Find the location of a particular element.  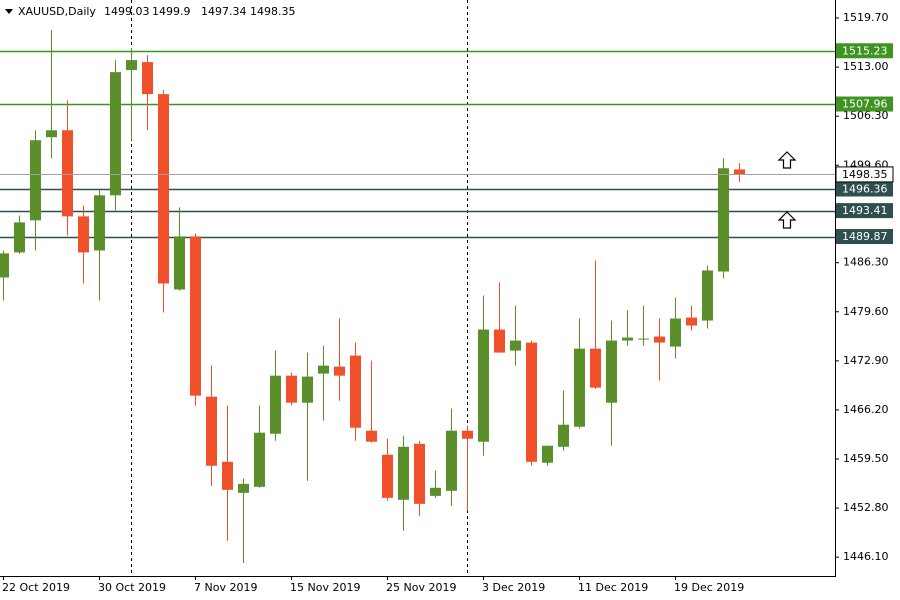

low-value: 1497.34 is located at coordinates (224, 11).